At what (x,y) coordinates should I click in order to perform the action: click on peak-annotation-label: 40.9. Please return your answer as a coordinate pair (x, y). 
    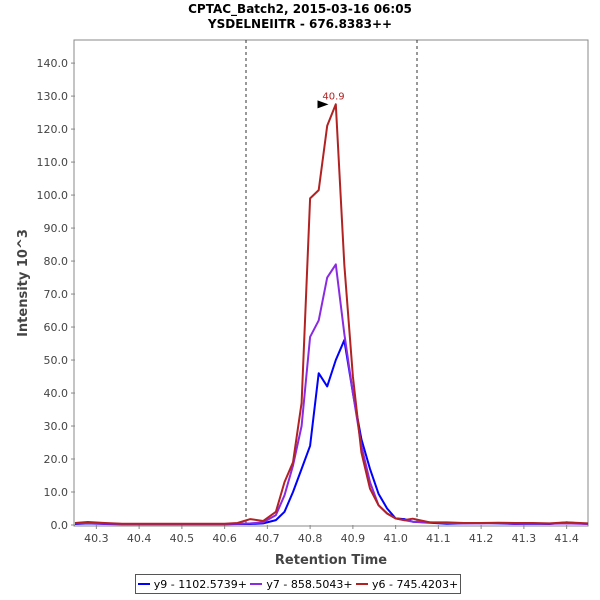
    Looking at the image, I should click on (333, 96).